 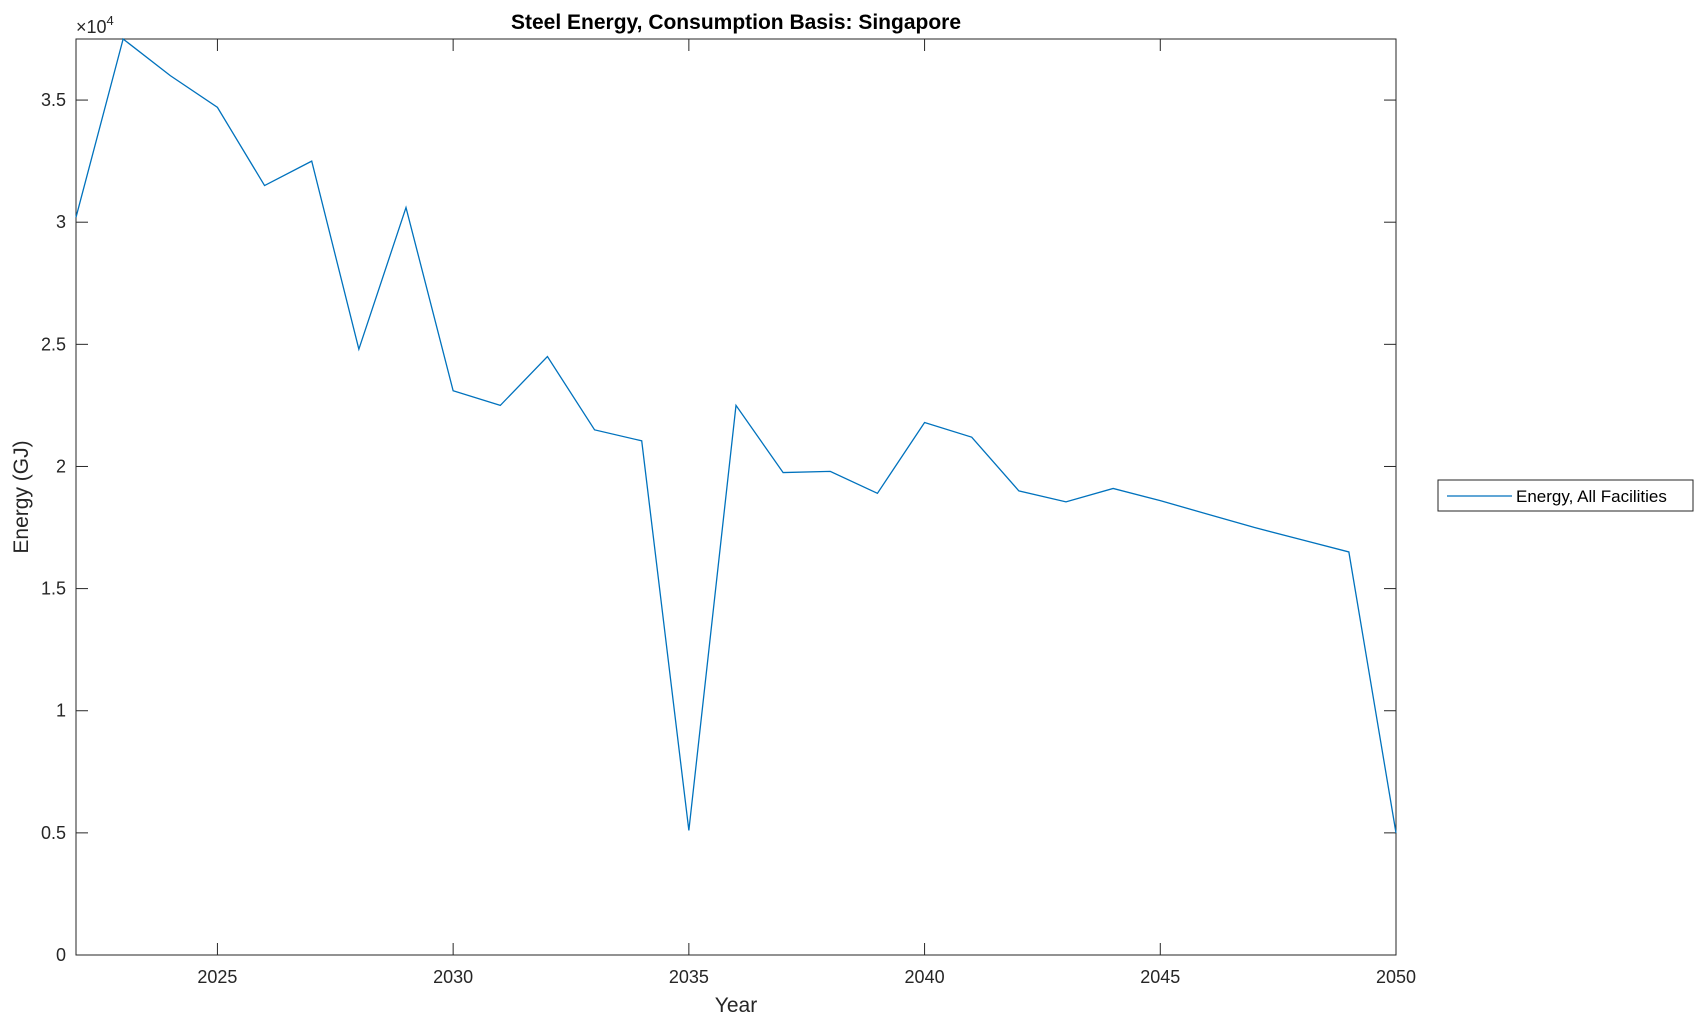 I want to click on y-tick-label: 3, so click(x=61, y=222).